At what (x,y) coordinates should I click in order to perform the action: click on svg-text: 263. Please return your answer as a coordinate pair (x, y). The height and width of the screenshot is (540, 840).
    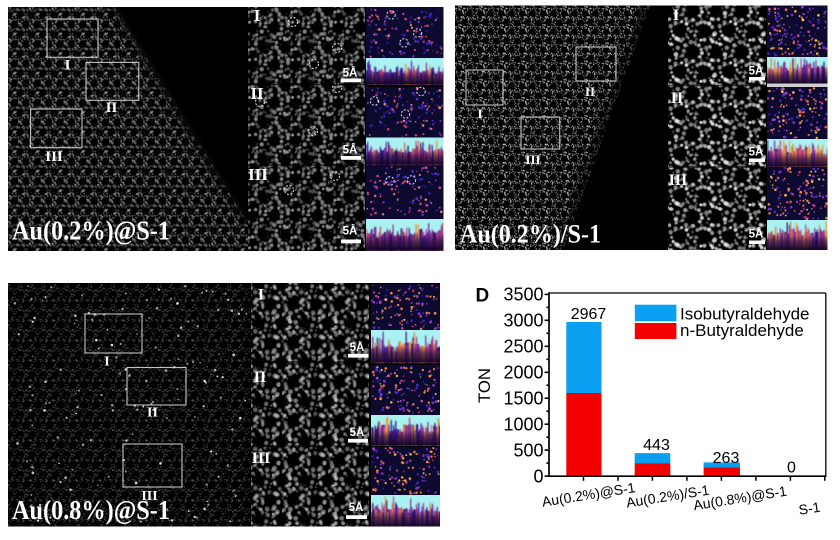
    Looking at the image, I should click on (726, 458).